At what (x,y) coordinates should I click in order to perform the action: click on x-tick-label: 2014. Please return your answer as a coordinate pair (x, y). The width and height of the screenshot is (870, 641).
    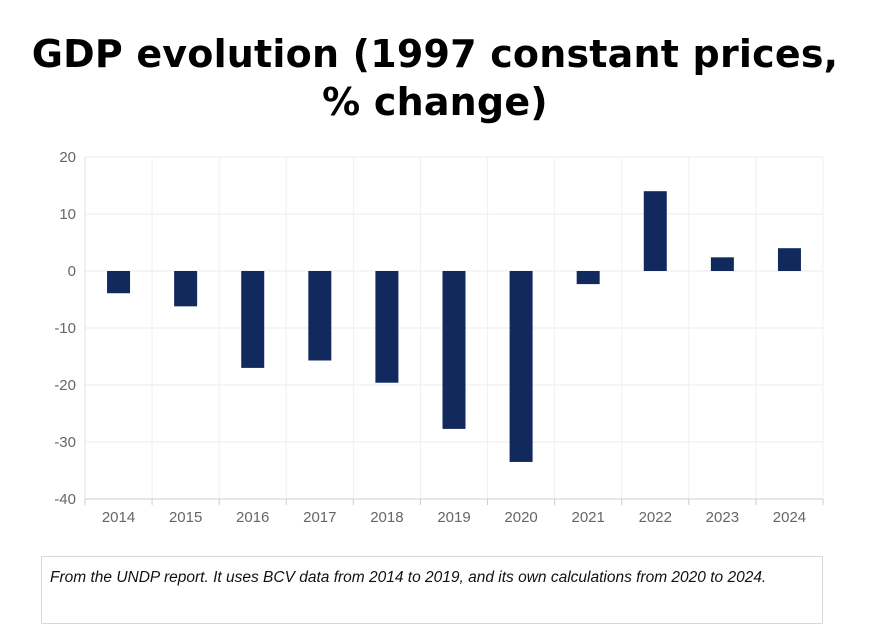
    Looking at the image, I should click on (118, 517).